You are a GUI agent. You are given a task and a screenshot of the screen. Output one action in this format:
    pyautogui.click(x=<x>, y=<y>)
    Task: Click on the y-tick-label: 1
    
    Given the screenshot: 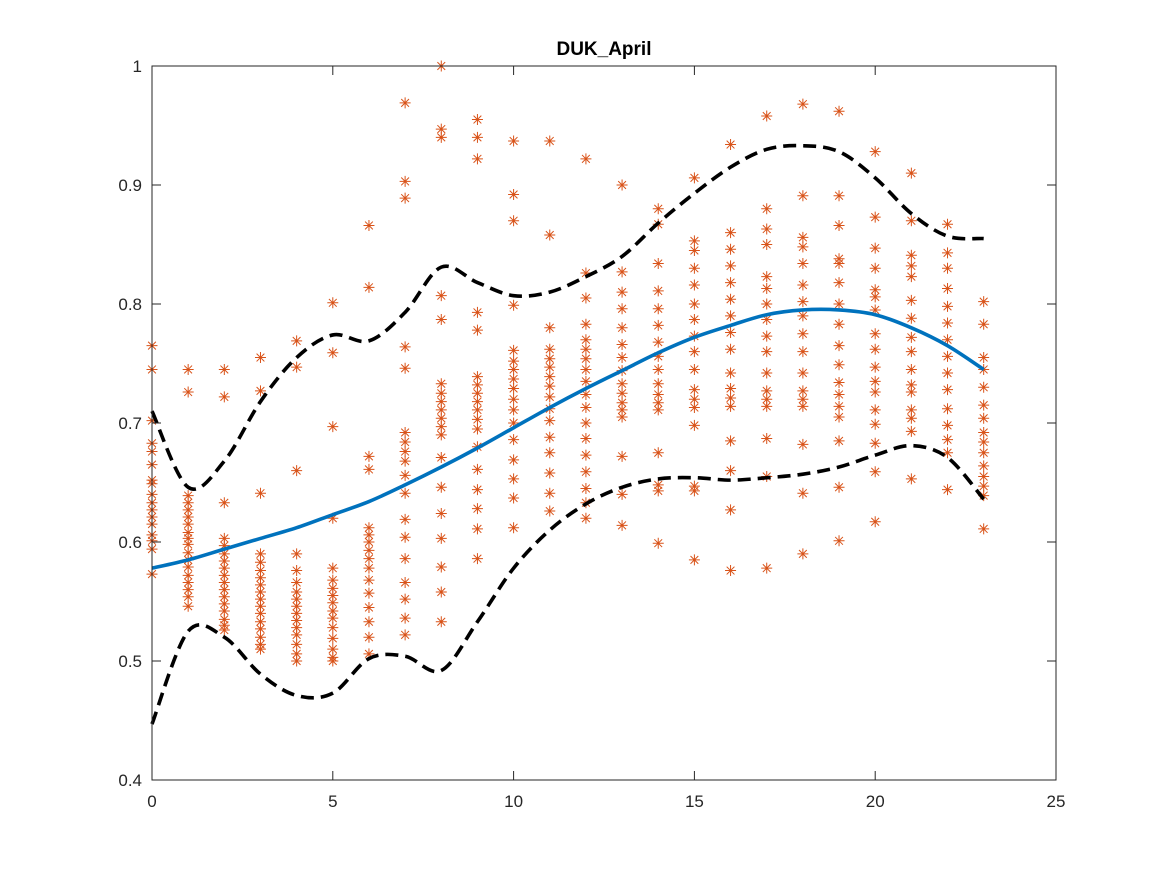 What is the action you would take?
    pyautogui.click(x=137, y=66)
    